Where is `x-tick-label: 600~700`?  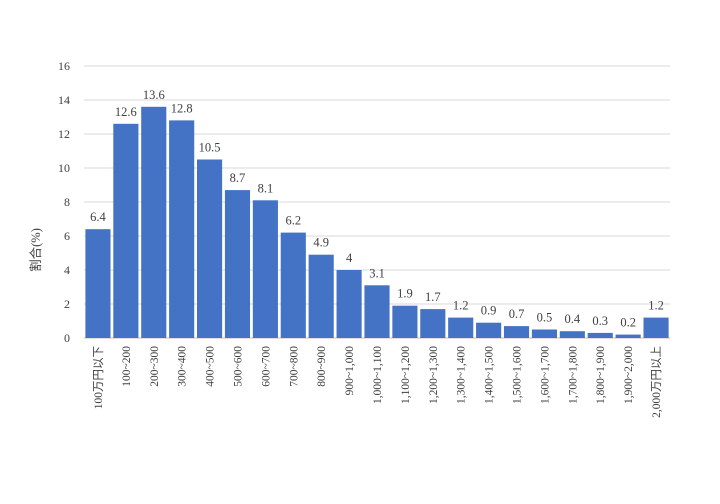 x-tick-label: 600~700 is located at coordinates (266, 366).